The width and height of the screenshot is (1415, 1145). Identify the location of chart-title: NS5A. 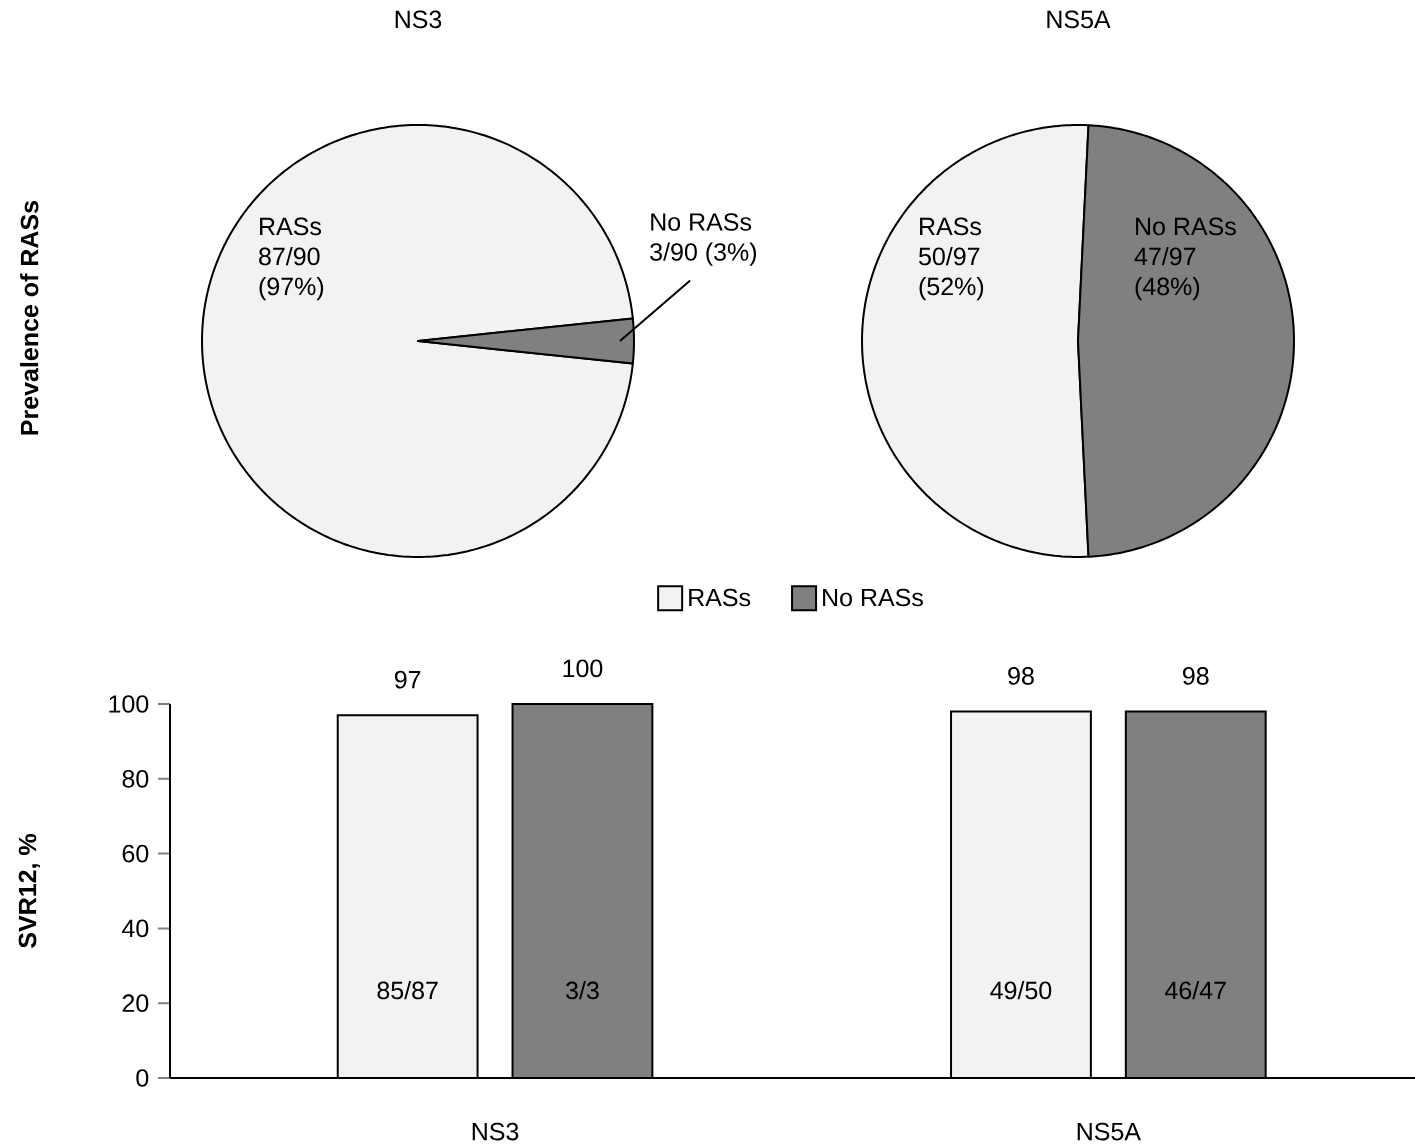
(1079, 19).